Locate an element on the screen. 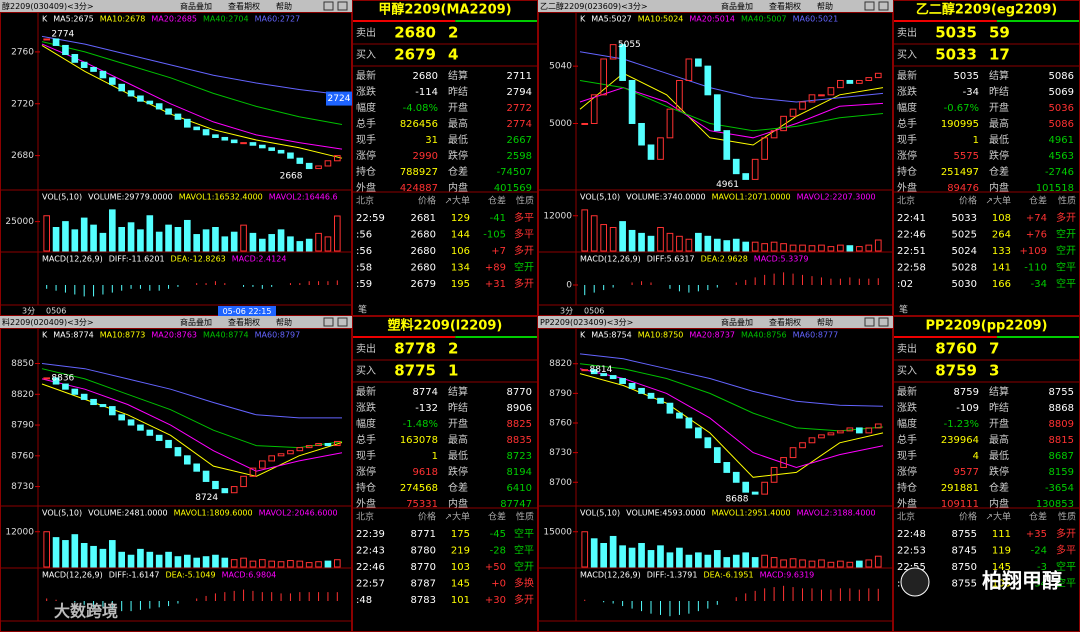 This screenshot has width=1080, height=632. ma-label: MA5:8754 is located at coordinates (611, 335).